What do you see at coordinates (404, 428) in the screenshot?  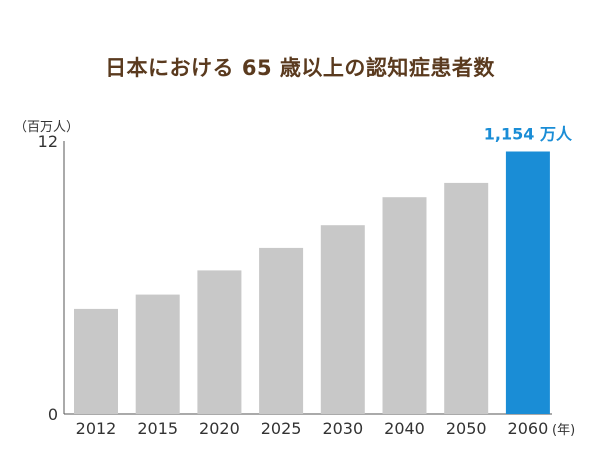 I see `x-tick-2040: 2040` at bounding box center [404, 428].